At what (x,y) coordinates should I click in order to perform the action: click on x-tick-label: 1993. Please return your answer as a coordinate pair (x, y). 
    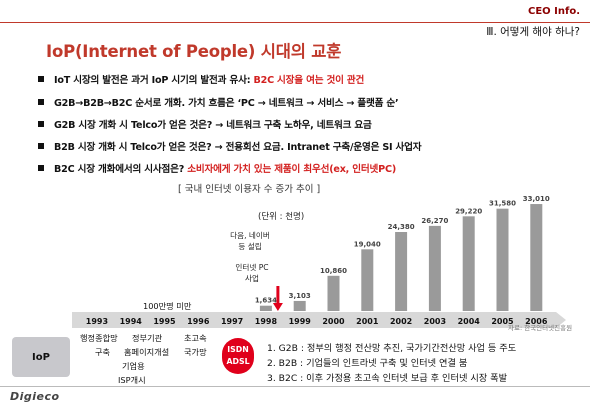
    Looking at the image, I should click on (97, 321).